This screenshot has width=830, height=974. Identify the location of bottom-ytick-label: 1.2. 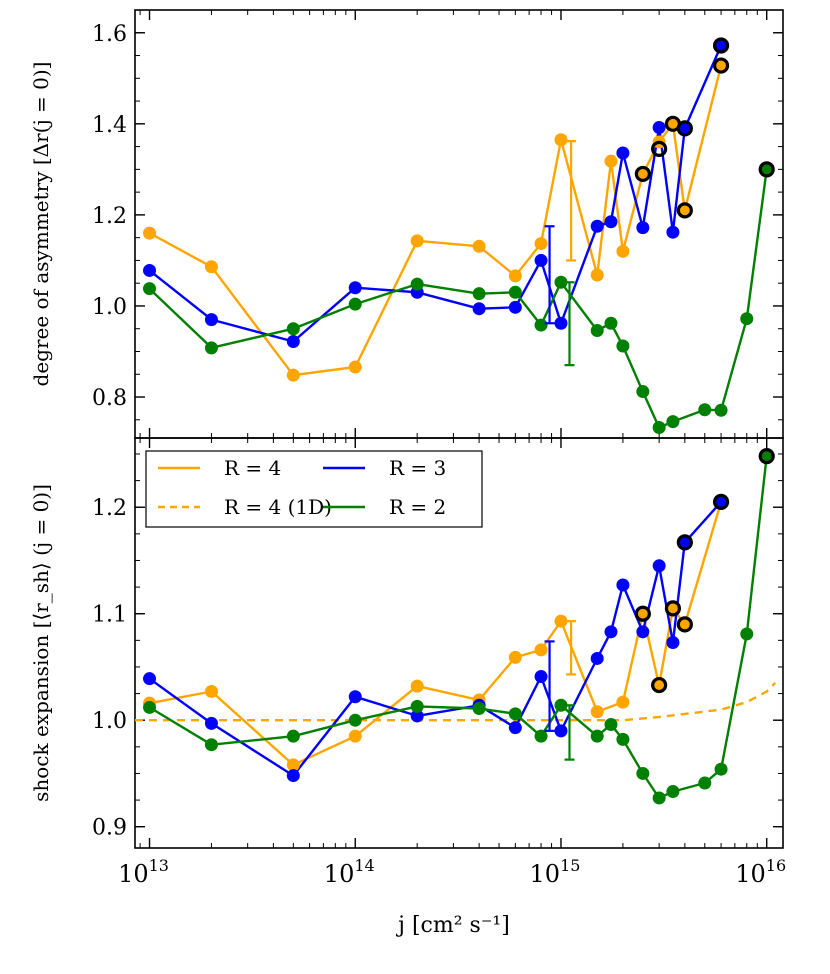
(109, 508).